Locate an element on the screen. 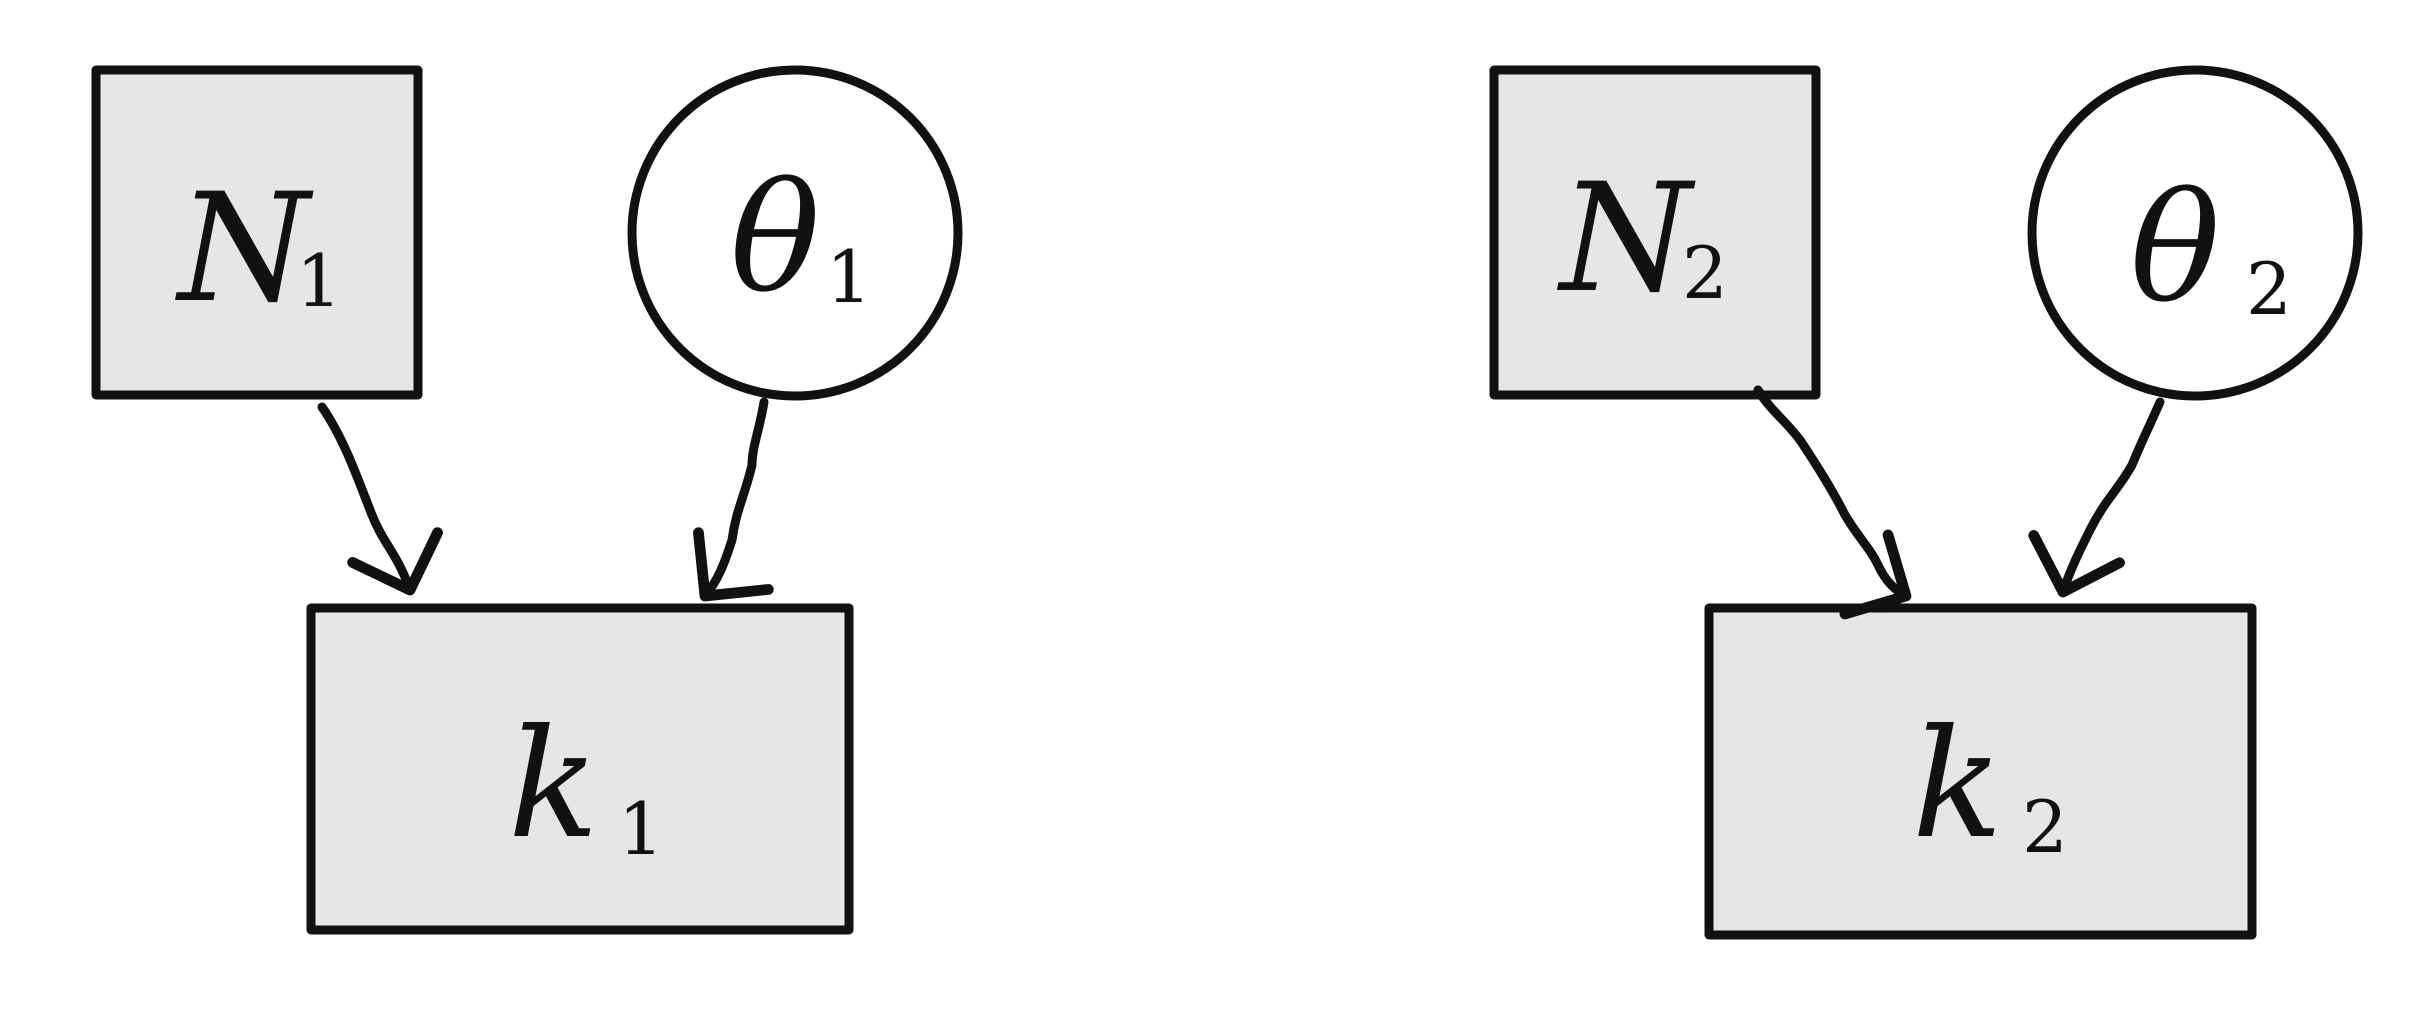  node-n1: N 1 is located at coordinates (257, 232).